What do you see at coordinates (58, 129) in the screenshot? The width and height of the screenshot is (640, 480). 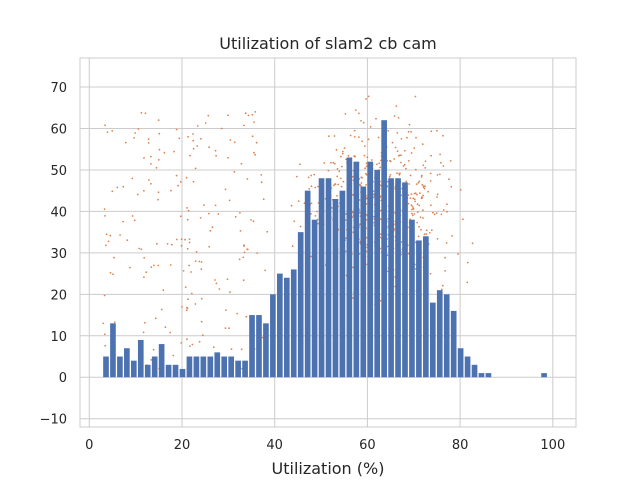 I see `y-tick-label: 60` at bounding box center [58, 129].